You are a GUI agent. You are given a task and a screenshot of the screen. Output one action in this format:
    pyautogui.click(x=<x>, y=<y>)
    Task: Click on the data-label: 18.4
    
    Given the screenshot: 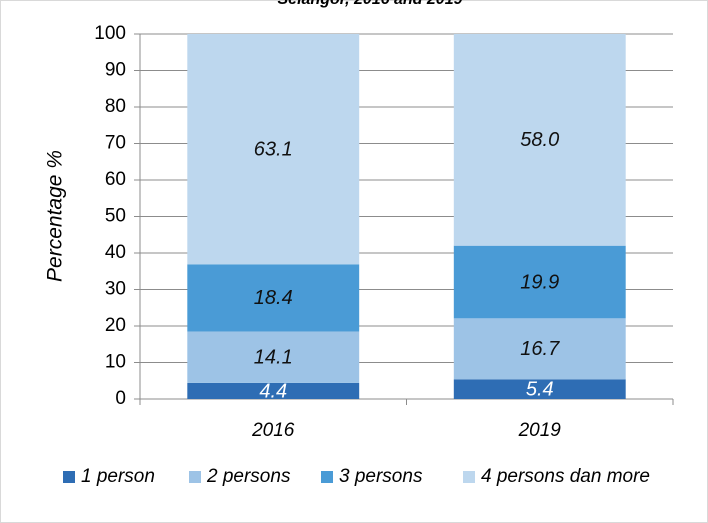 What is the action you would take?
    pyautogui.click(x=273, y=298)
    